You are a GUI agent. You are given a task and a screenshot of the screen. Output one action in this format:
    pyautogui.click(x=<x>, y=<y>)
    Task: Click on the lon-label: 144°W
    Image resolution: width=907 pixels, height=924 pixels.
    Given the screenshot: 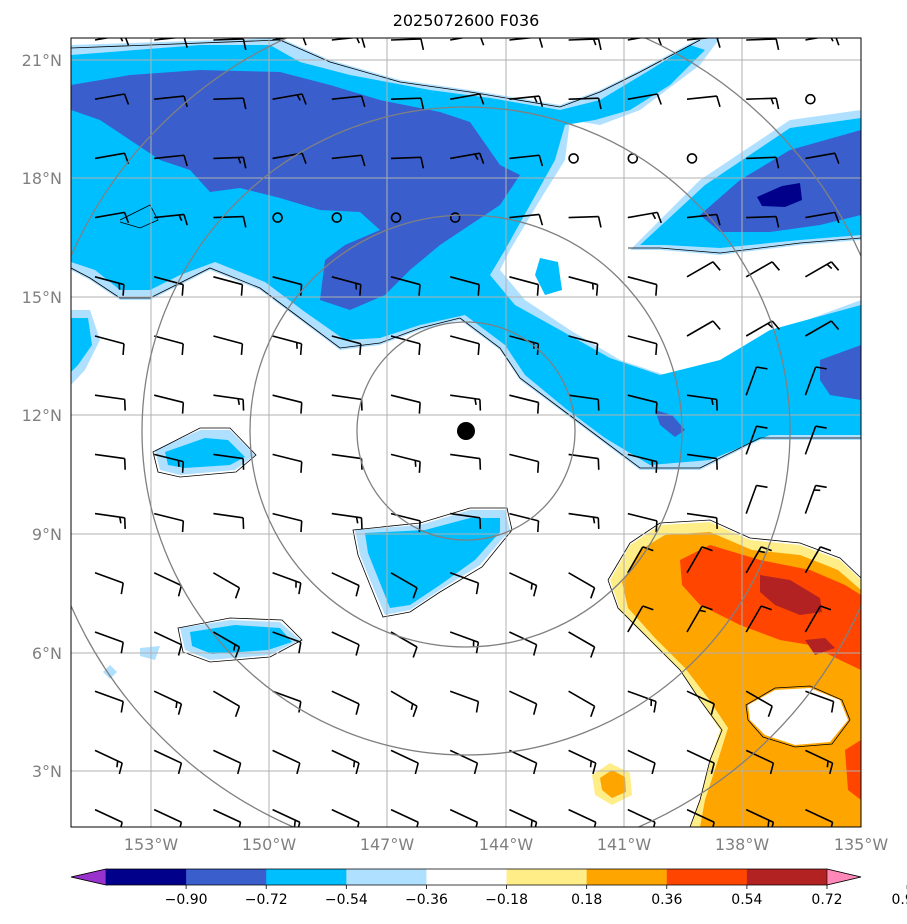 What is the action you would take?
    pyautogui.click(x=506, y=844)
    